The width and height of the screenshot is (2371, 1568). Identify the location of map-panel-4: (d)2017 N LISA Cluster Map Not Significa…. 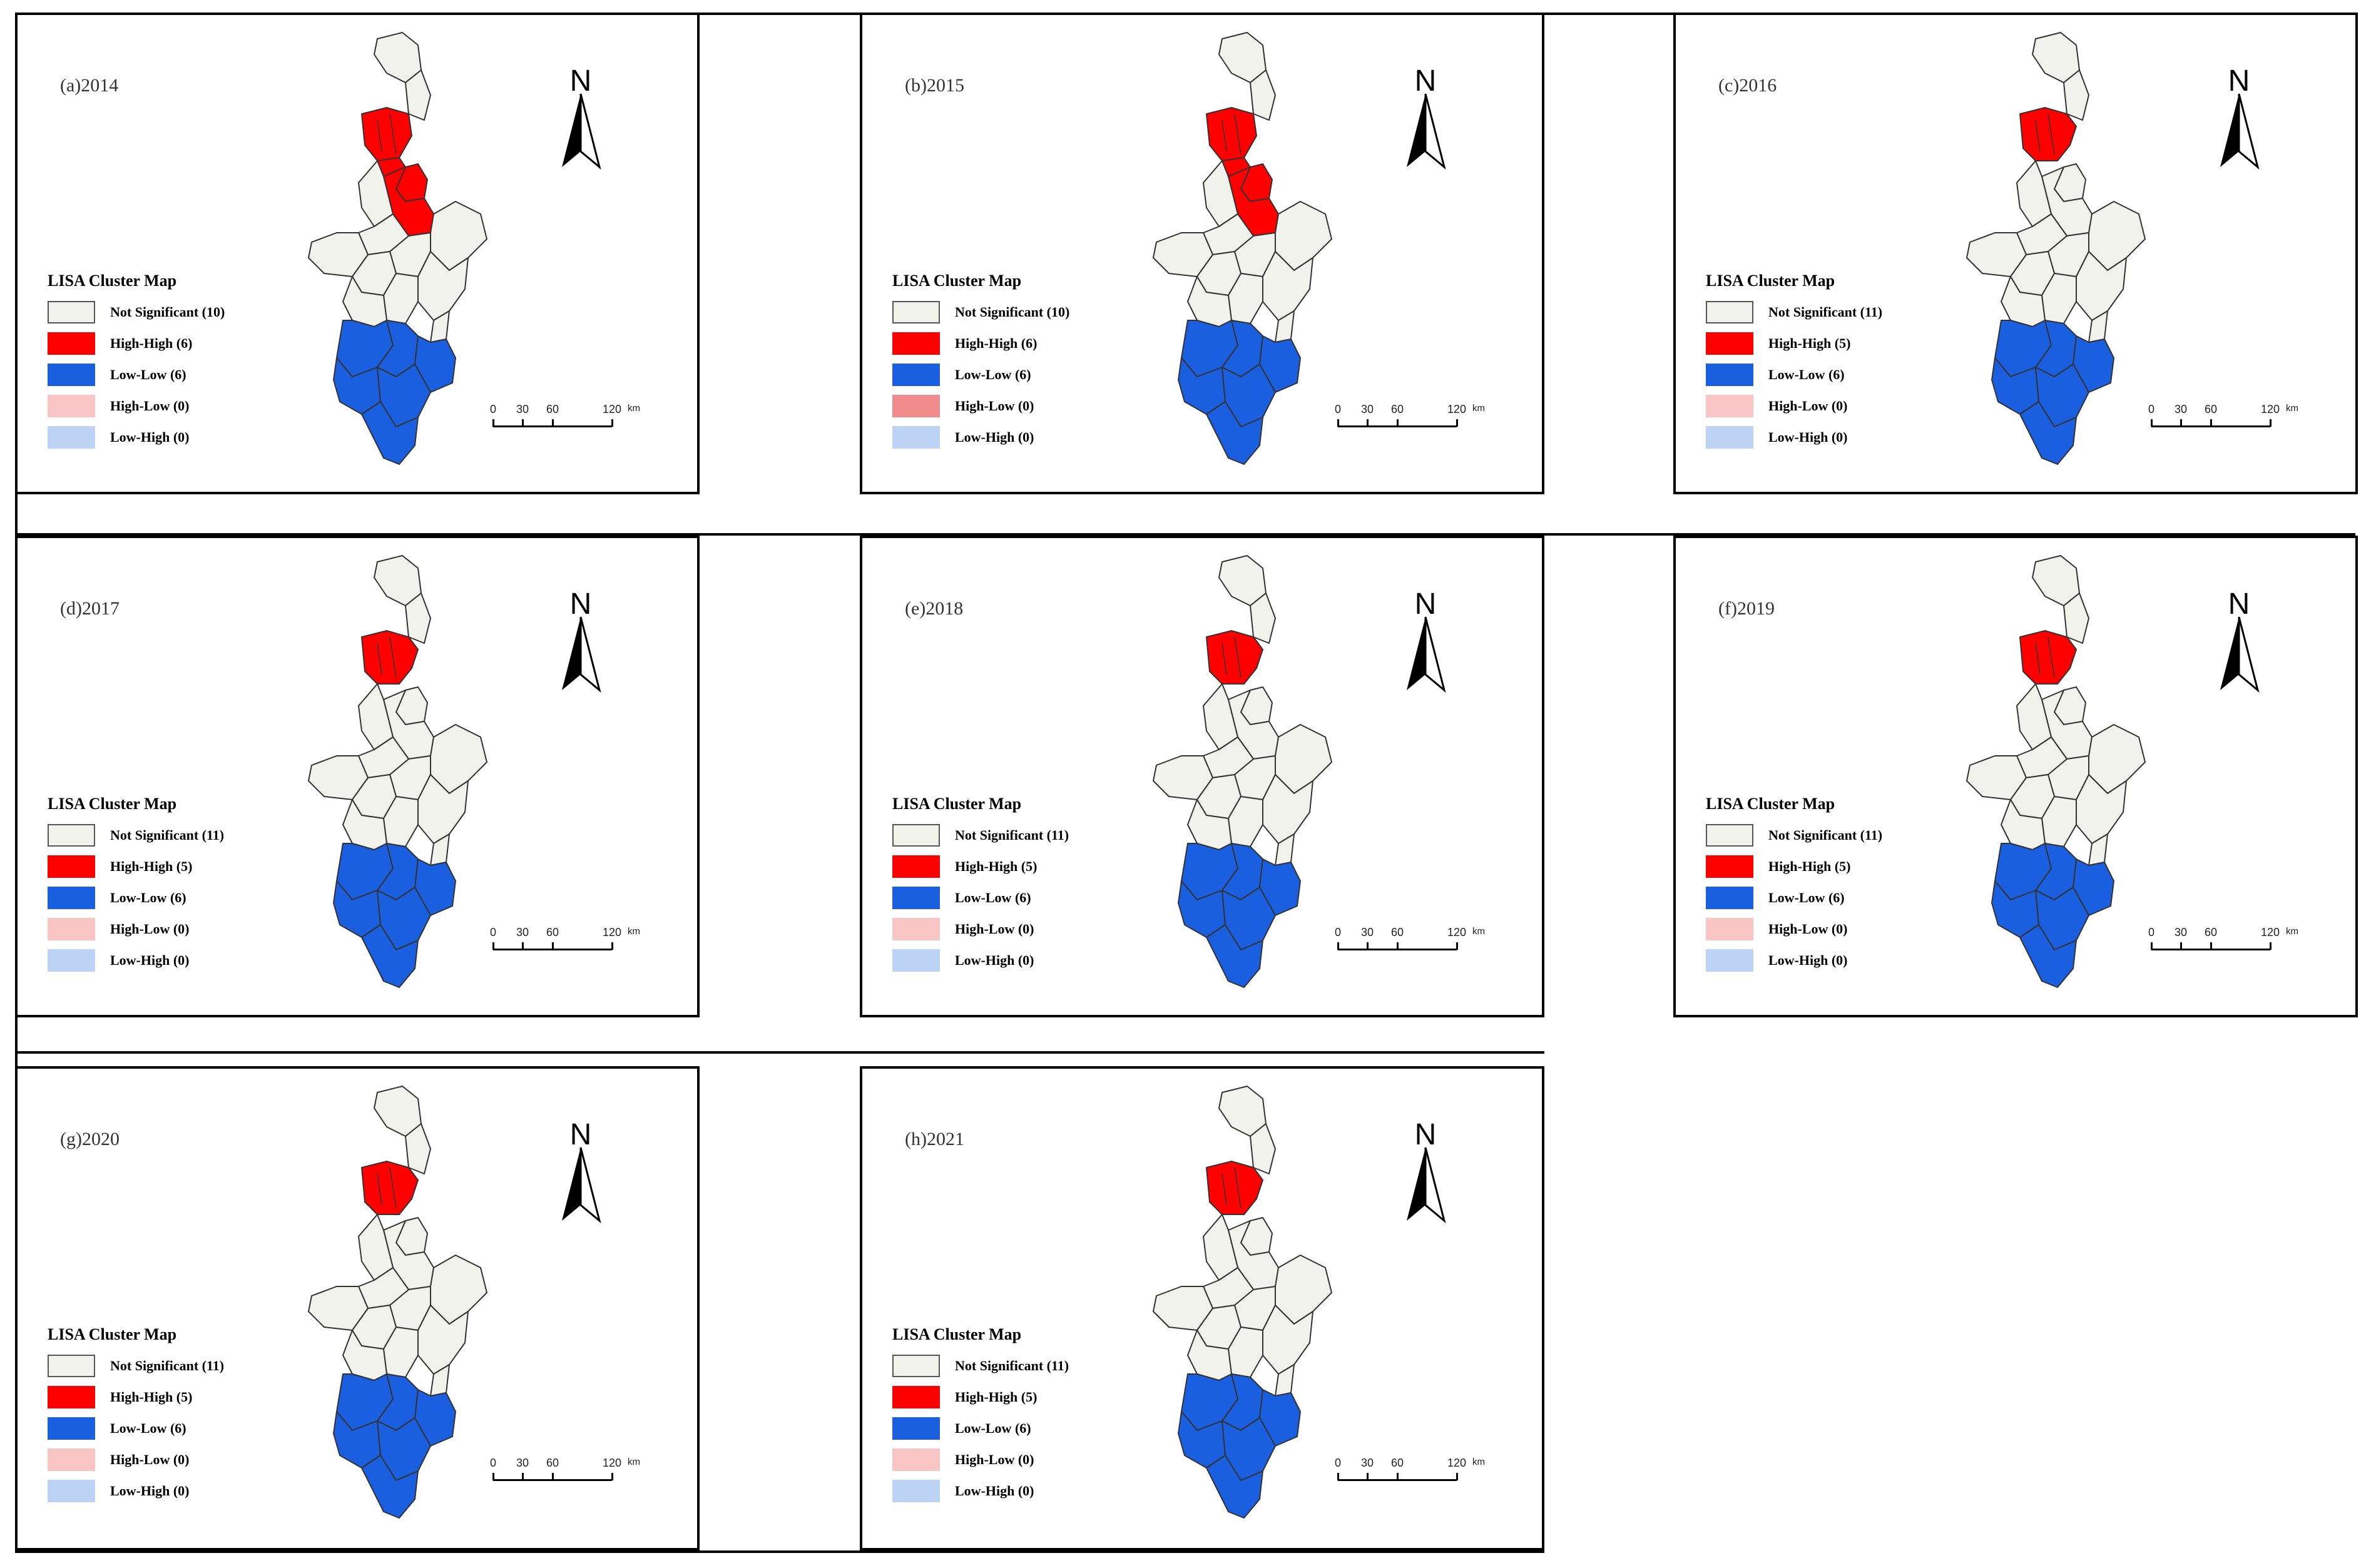
(357, 776).